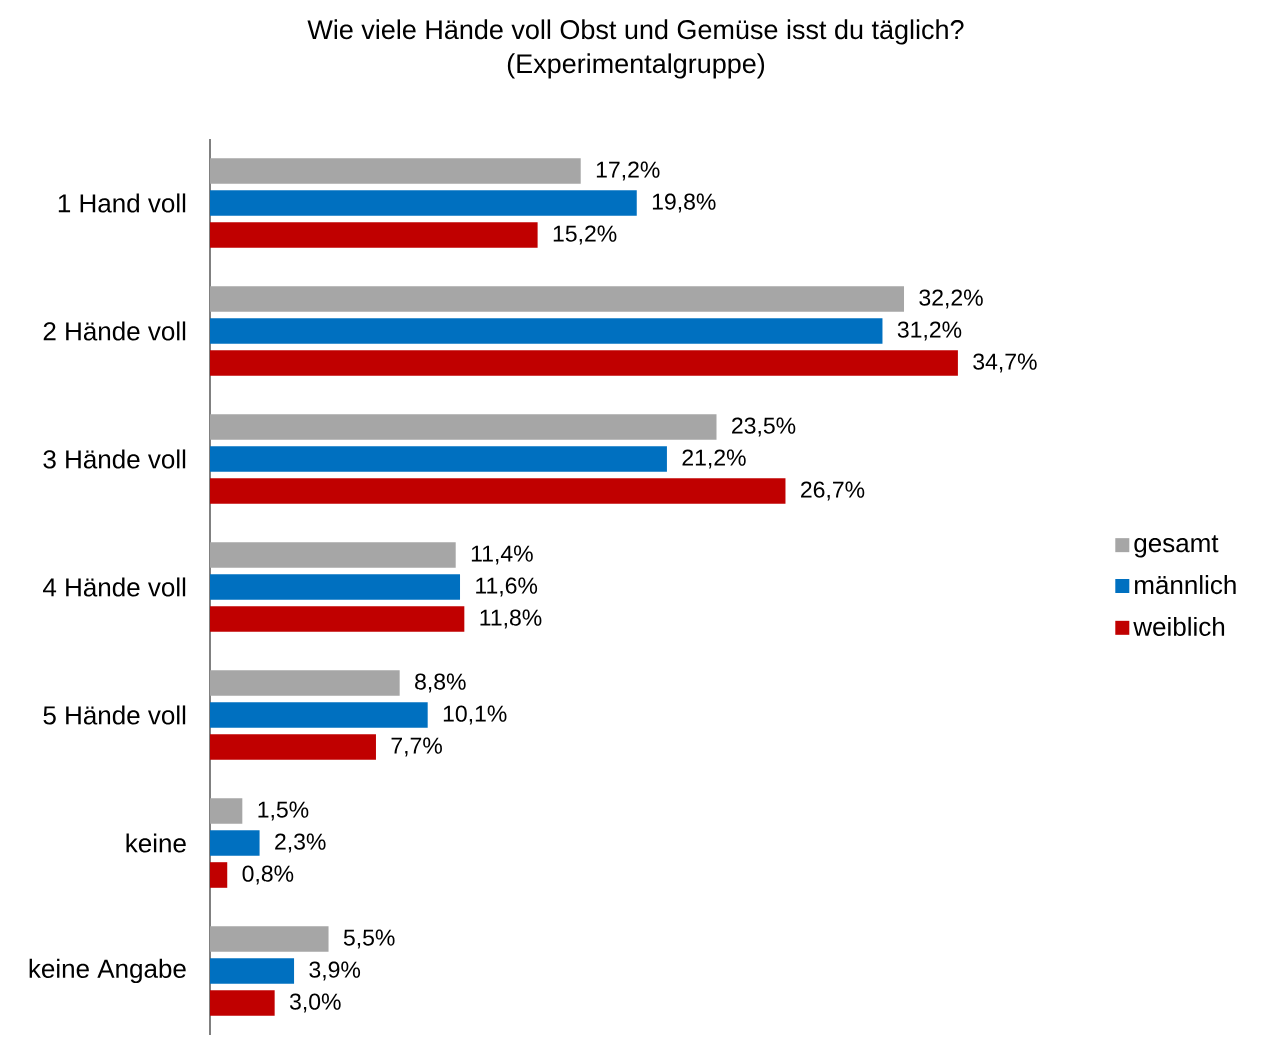  I want to click on data-label: 3,9%, so click(335, 971).